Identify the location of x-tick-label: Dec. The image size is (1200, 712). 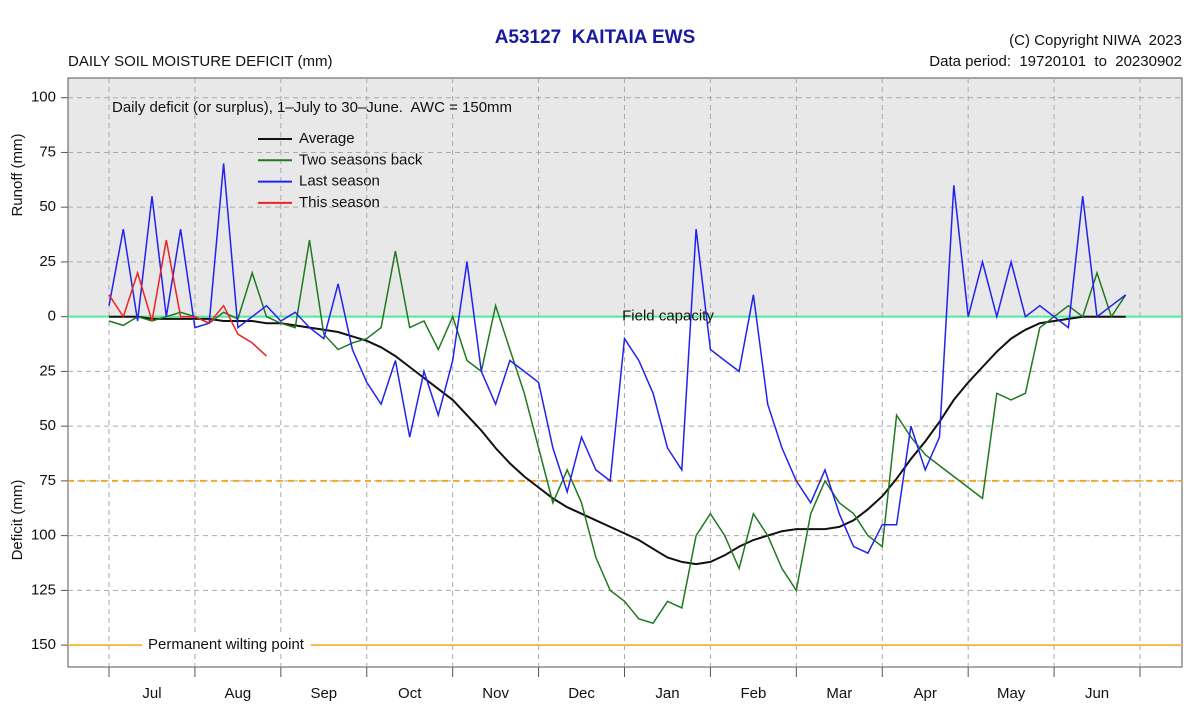
(581, 693).